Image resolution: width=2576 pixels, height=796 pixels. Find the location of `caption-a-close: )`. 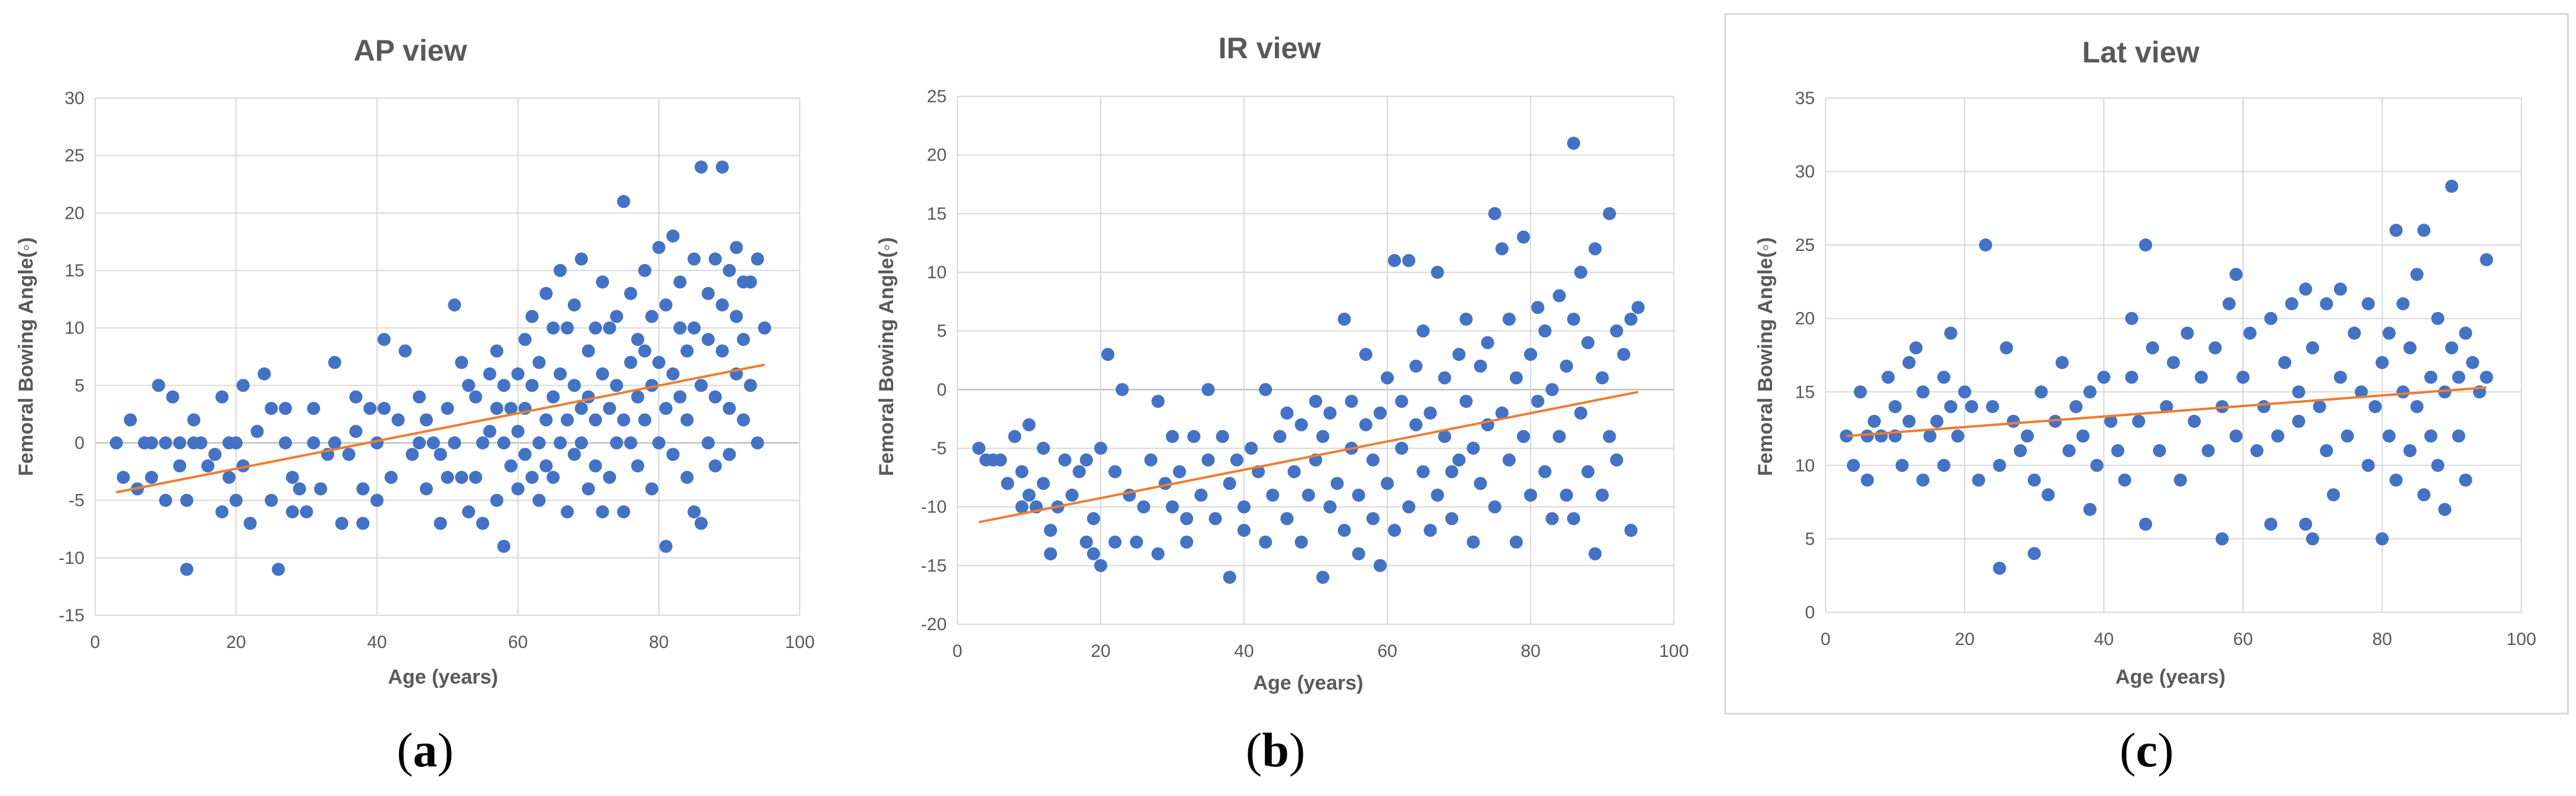

caption-a-close: ) is located at coordinates (445, 750).